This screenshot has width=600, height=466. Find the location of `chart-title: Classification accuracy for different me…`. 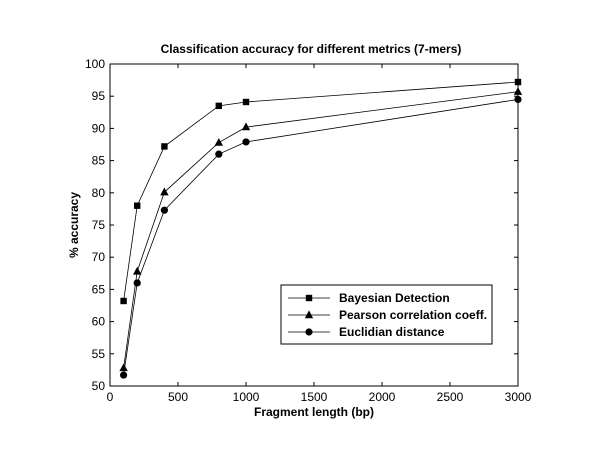

chart-title: Classification accuracy for different me… is located at coordinates (311, 49).